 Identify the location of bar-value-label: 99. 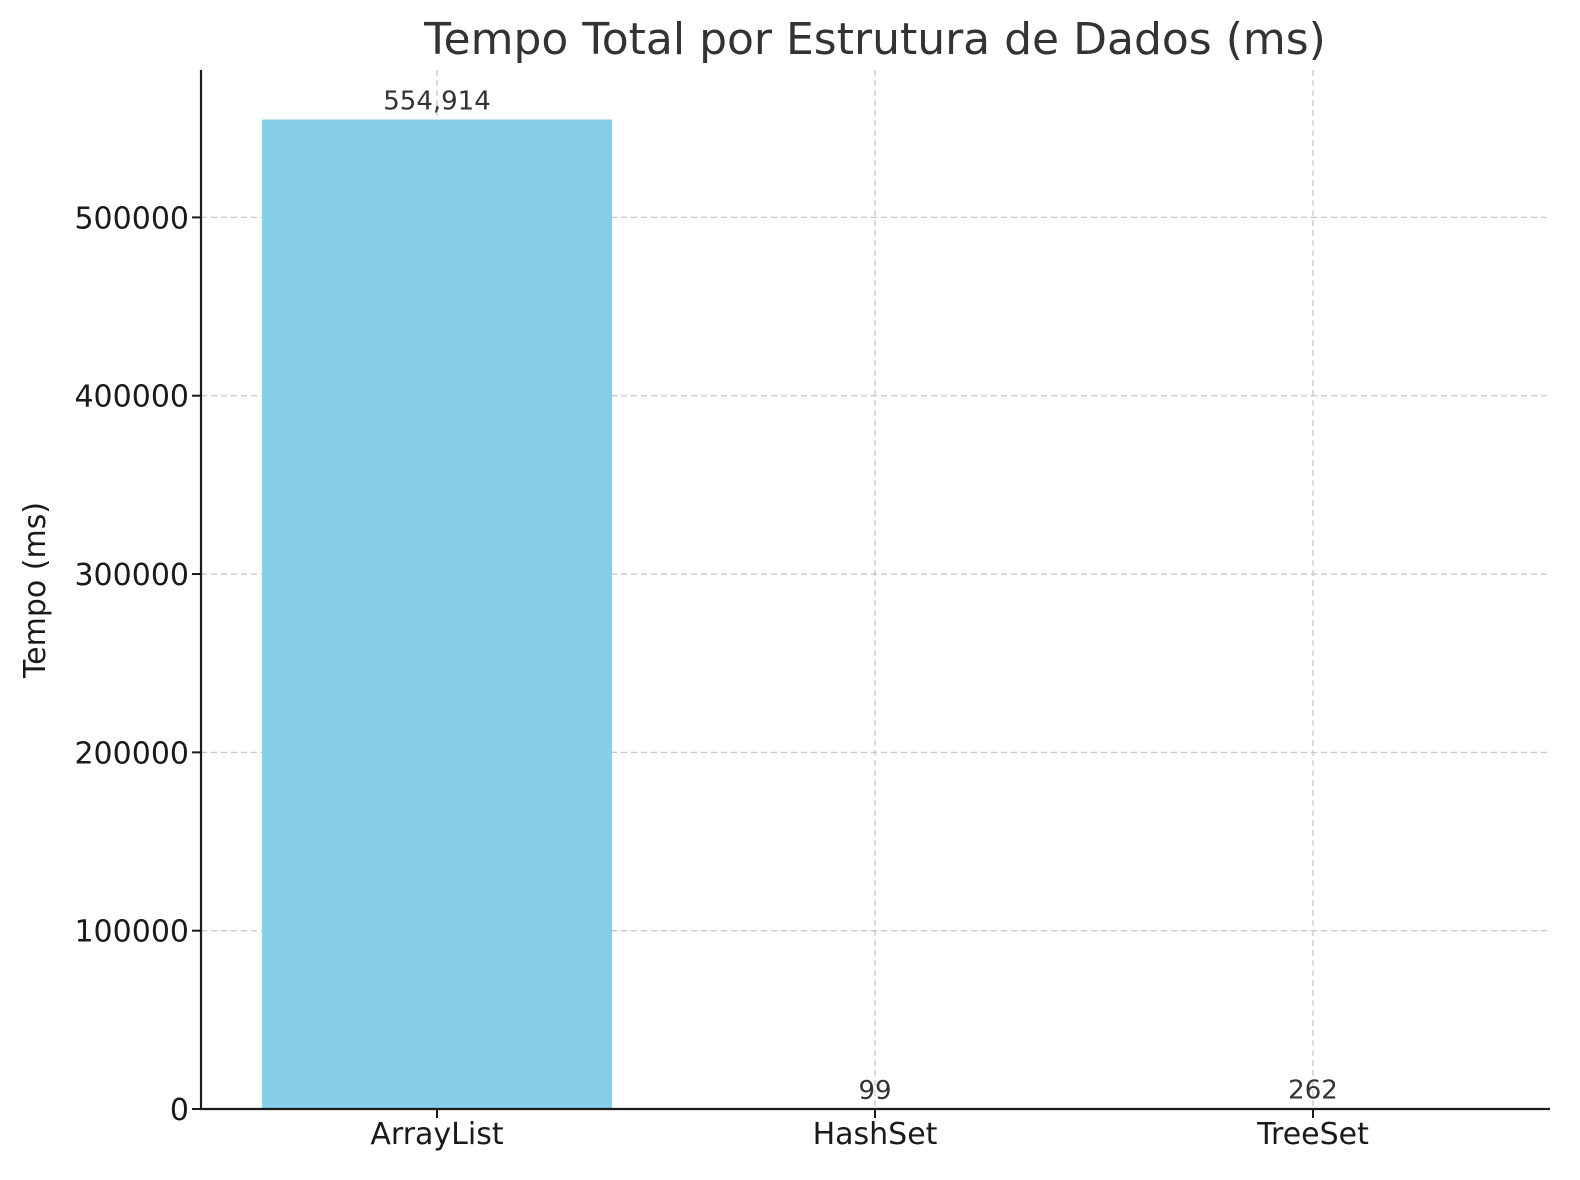
(874, 1091).